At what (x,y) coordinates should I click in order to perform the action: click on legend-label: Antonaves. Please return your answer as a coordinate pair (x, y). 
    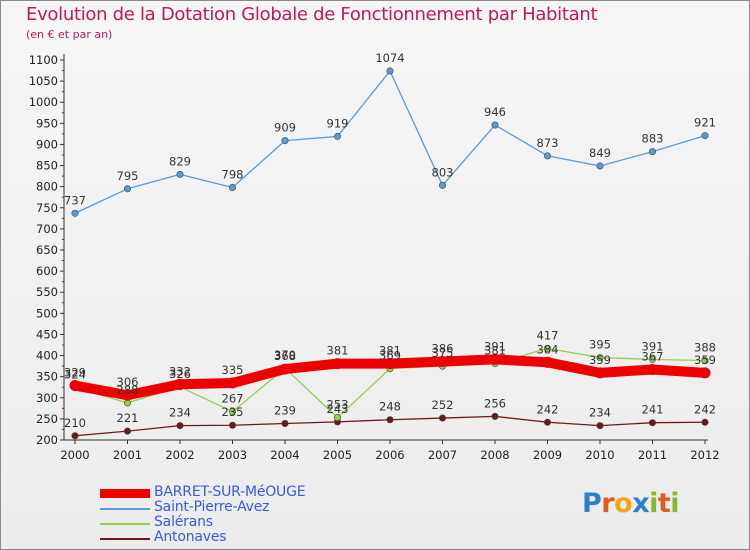
    Looking at the image, I should click on (190, 537).